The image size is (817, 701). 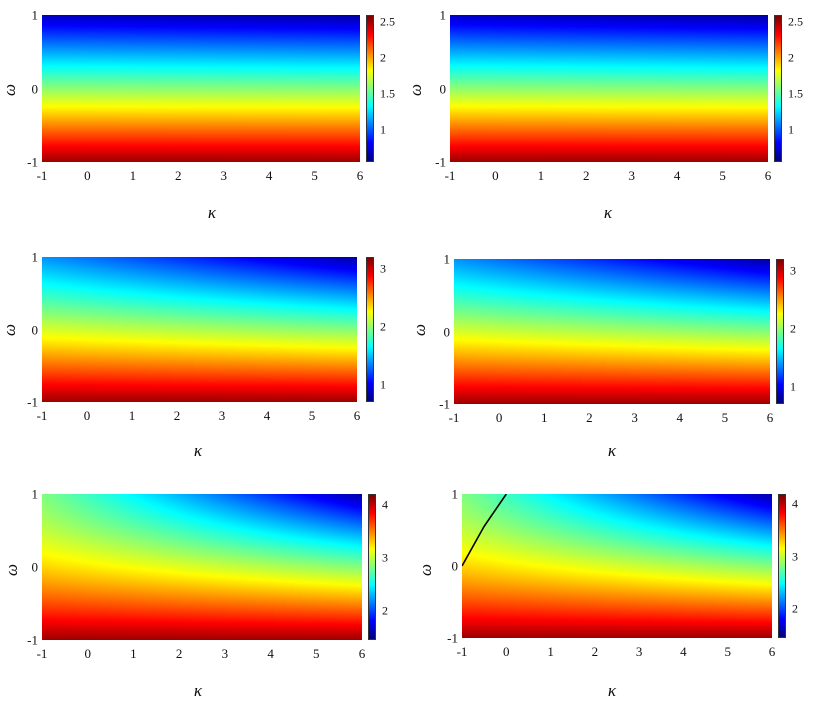 I want to click on curve-overlay, so click(x=484, y=530).